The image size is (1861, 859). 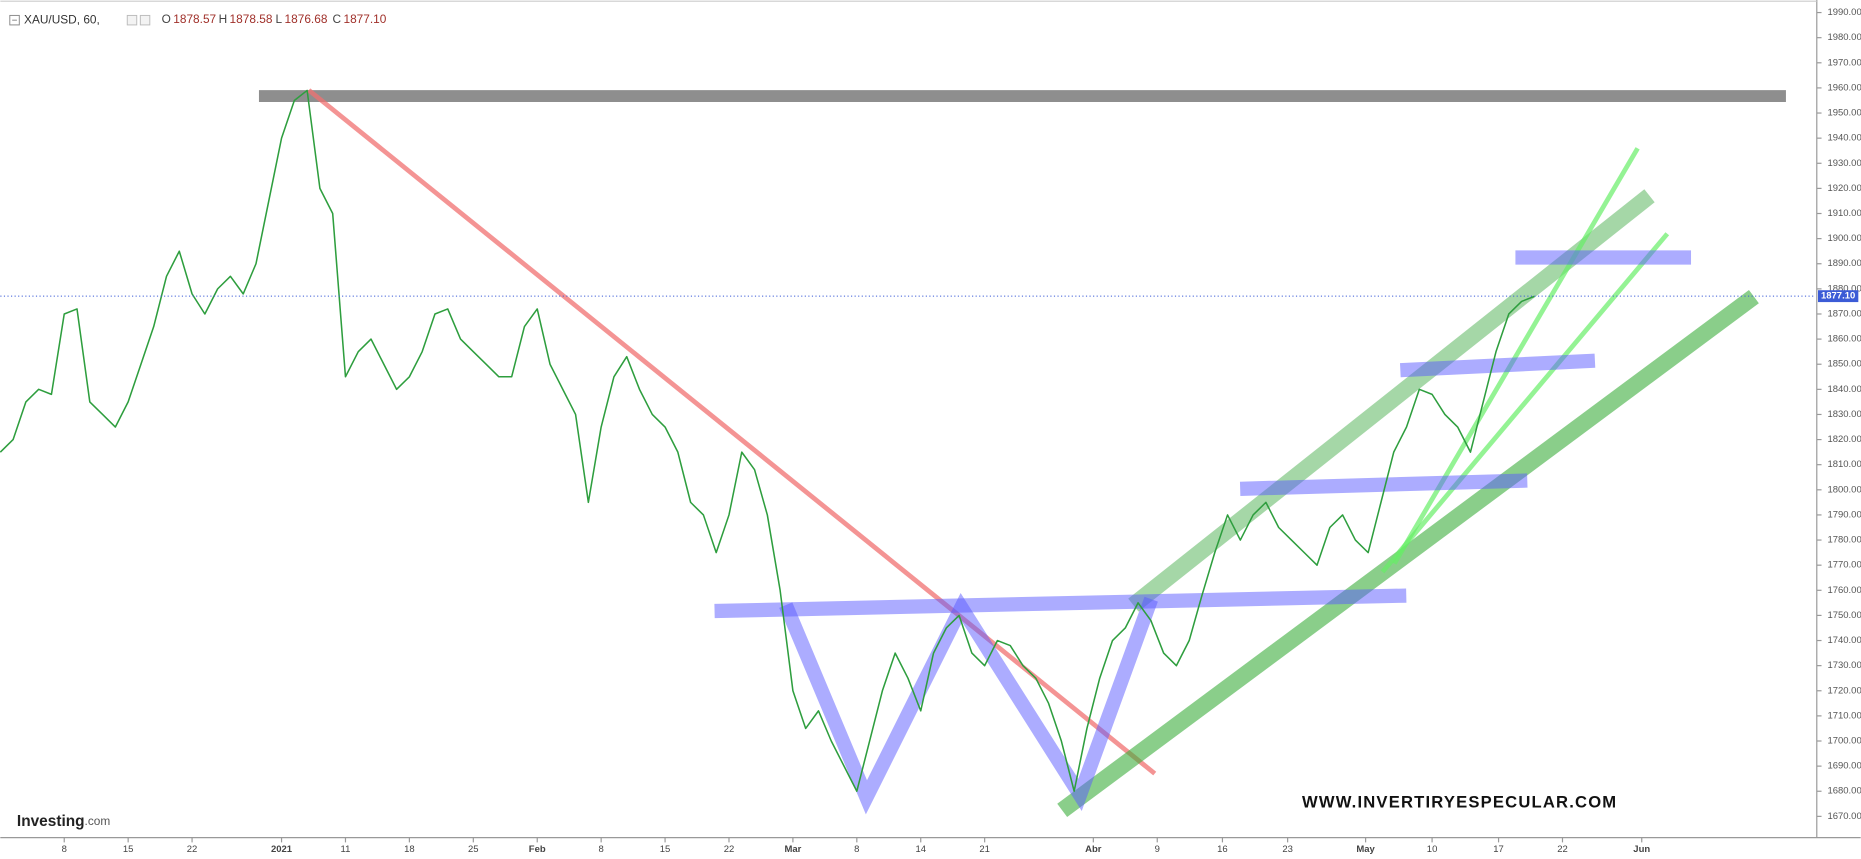 I want to click on ohlc-name: O, so click(x=166, y=19).